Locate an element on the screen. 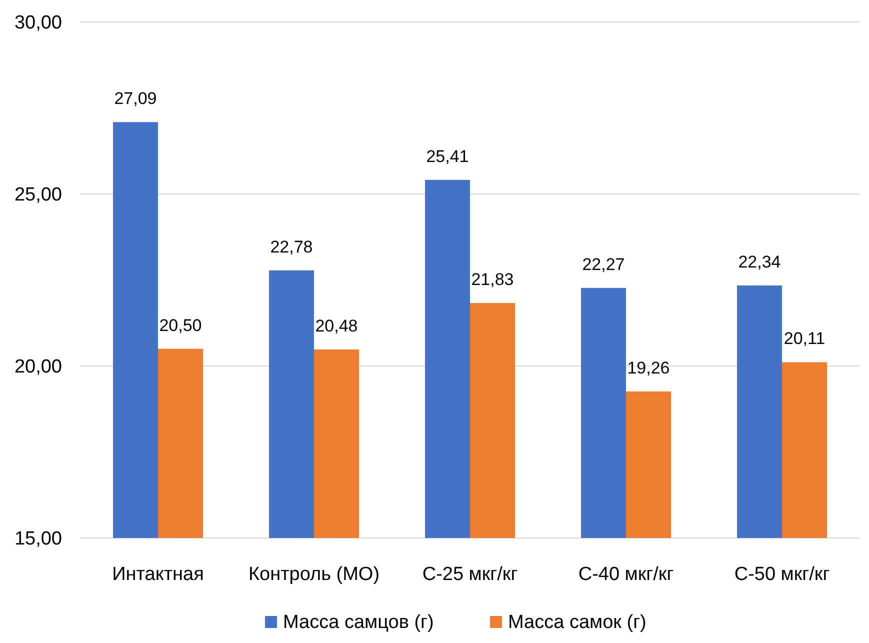 Image resolution: width=869 pixels, height=643 pixels. data-label: 22,78 is located at coordinates (291, 246).